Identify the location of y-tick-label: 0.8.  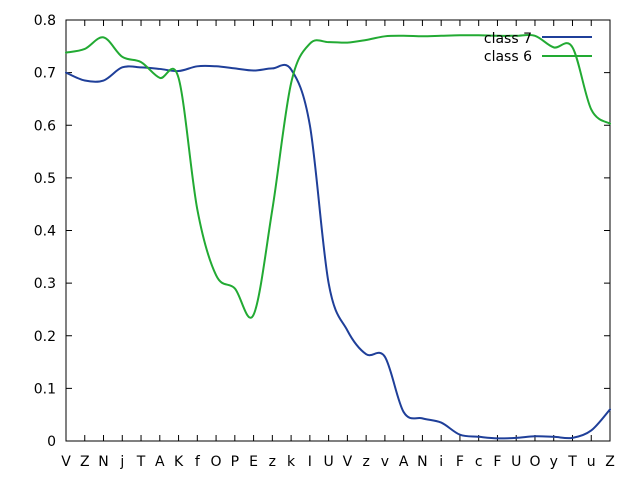
(45, 21).